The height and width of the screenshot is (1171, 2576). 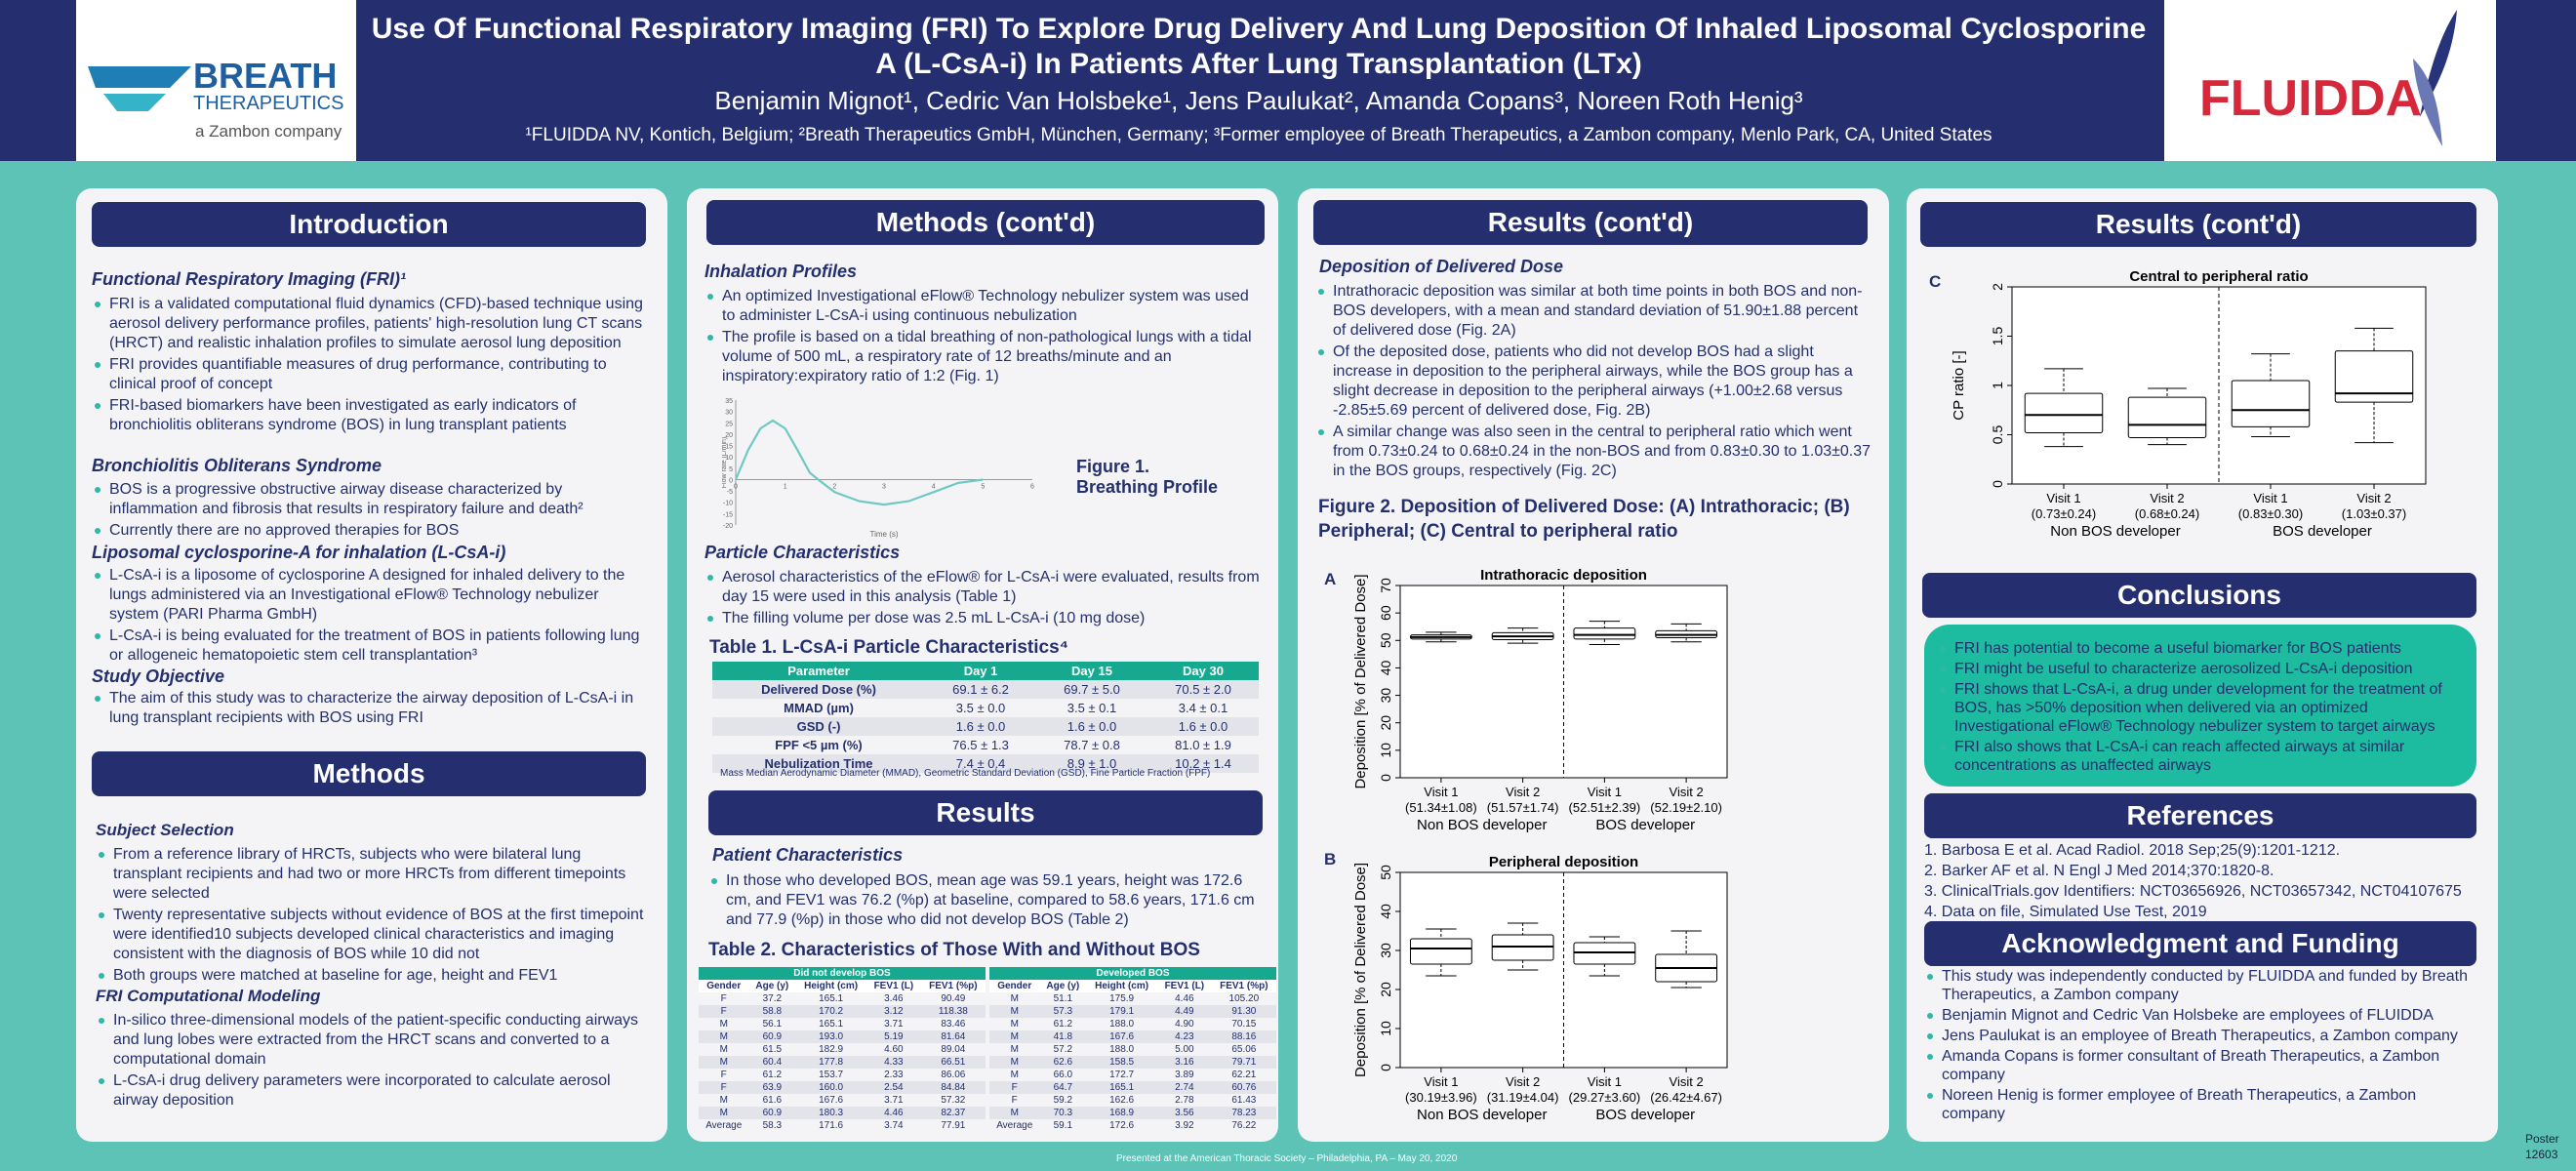 What do you see at coordinates (893, 1113) in the screenshot?
I see `table-cell: 4.46` at bounding box center [893, 1113].